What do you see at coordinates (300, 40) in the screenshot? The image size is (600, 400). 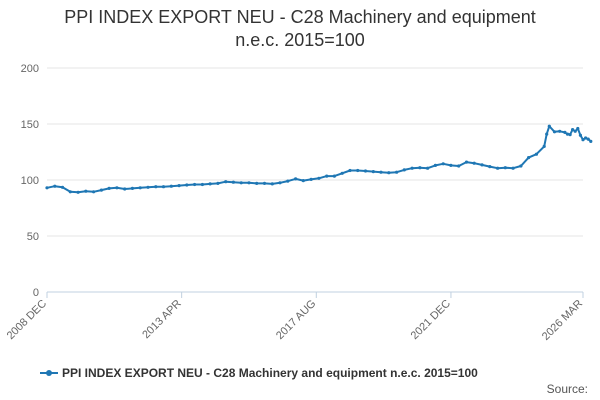 I see `chart-title-line-2: n.e.c. 2015=100` at bounding box center [300, 40].